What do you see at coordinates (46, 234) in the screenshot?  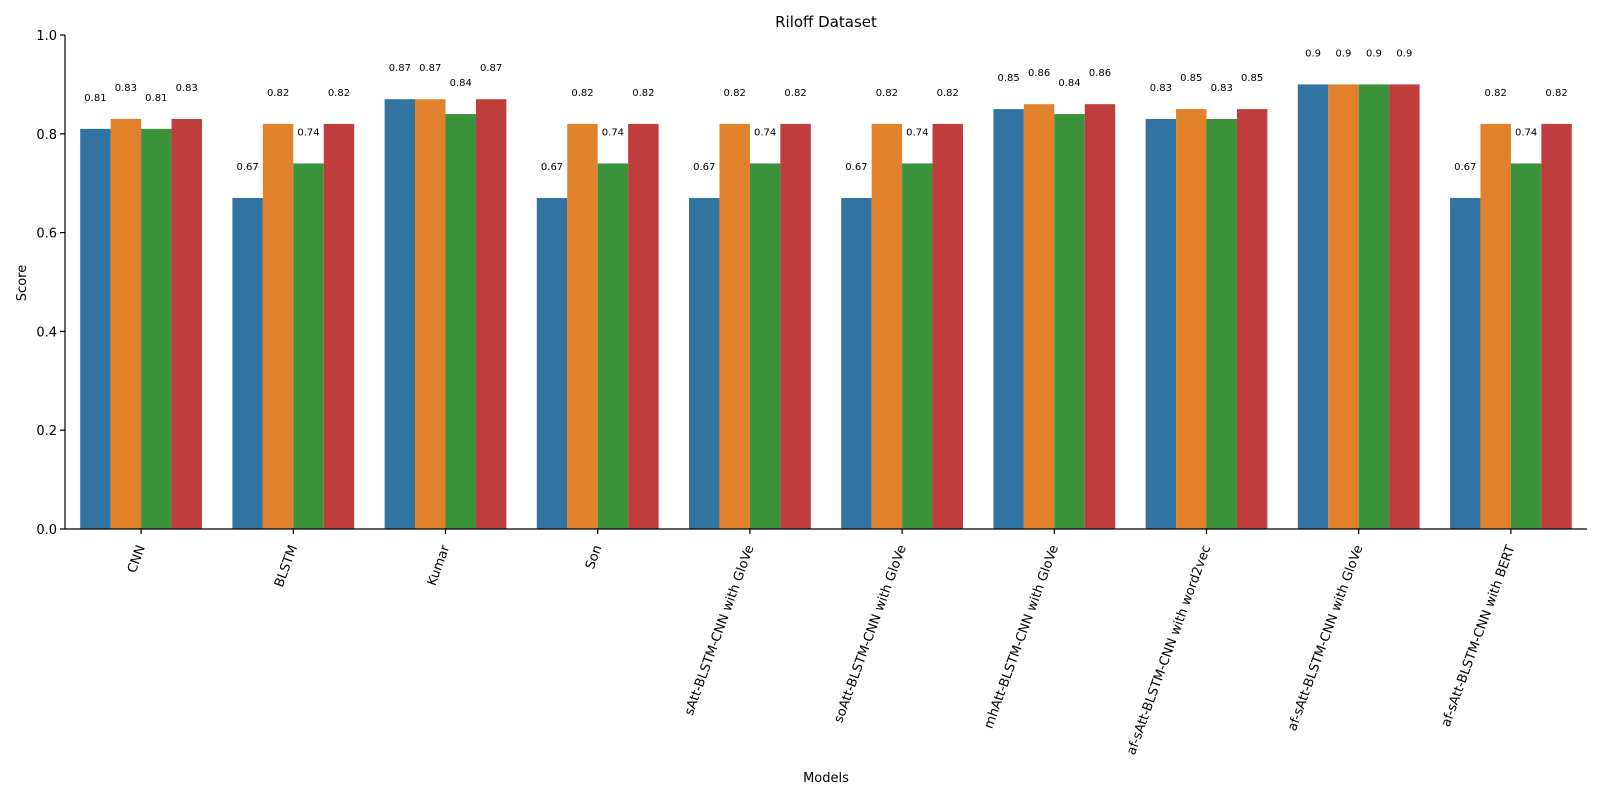 I see `y-tick-label: 0.6` at bounding box center [46, 234].